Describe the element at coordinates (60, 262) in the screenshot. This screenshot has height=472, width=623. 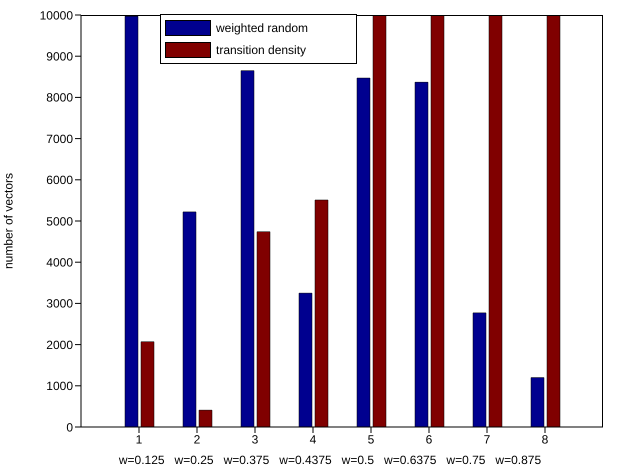
I see `y-tick-label: 4000` at that location.